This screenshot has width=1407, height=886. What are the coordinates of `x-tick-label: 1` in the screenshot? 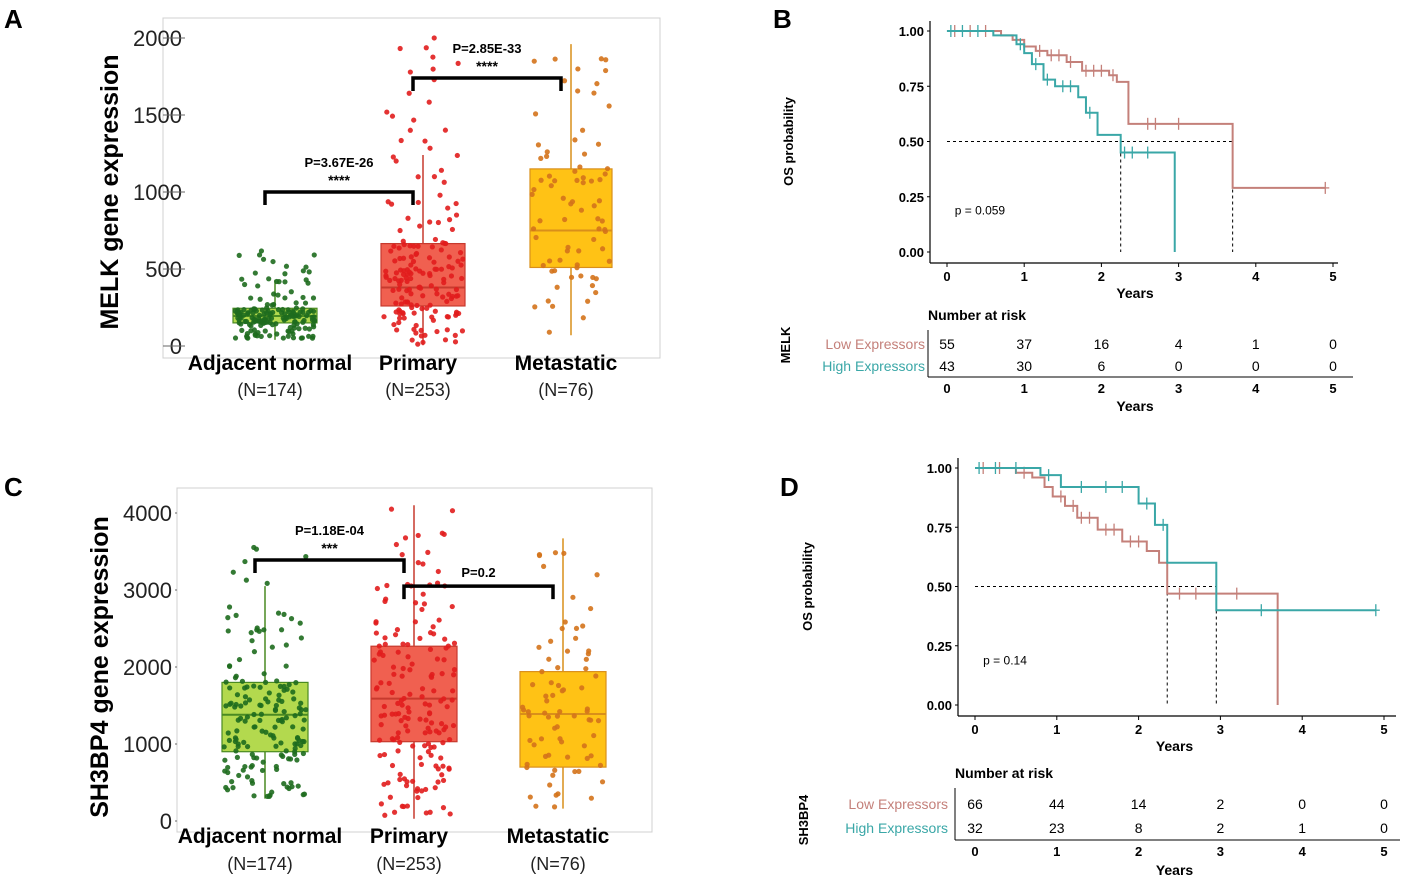 It's located at (1056, 729).